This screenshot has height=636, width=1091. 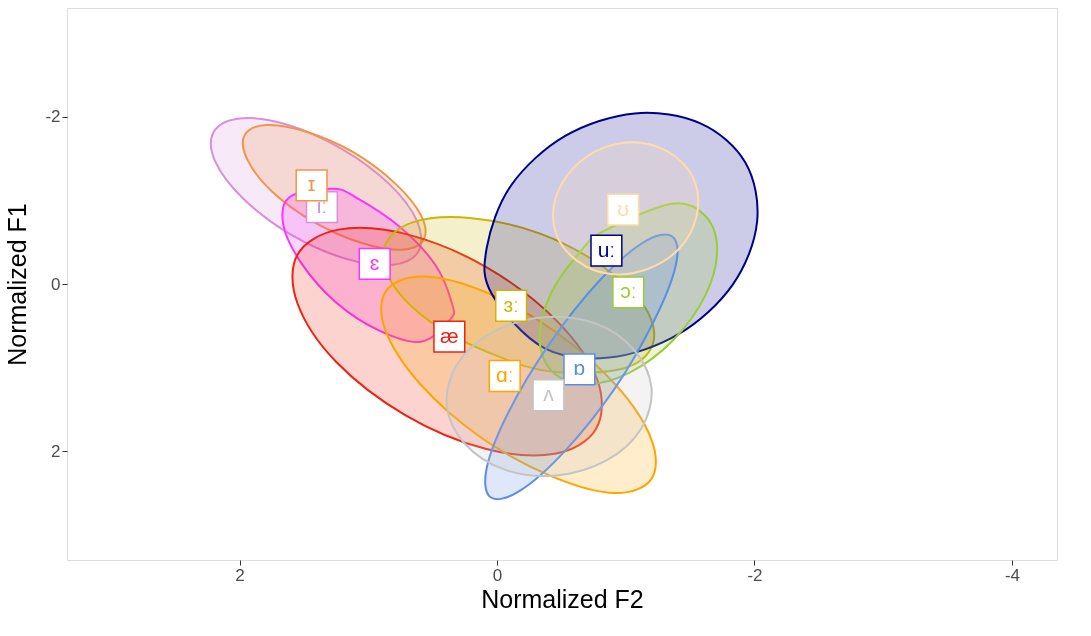 I want to click on annotation: ɜː, so click(x=511, y=304).